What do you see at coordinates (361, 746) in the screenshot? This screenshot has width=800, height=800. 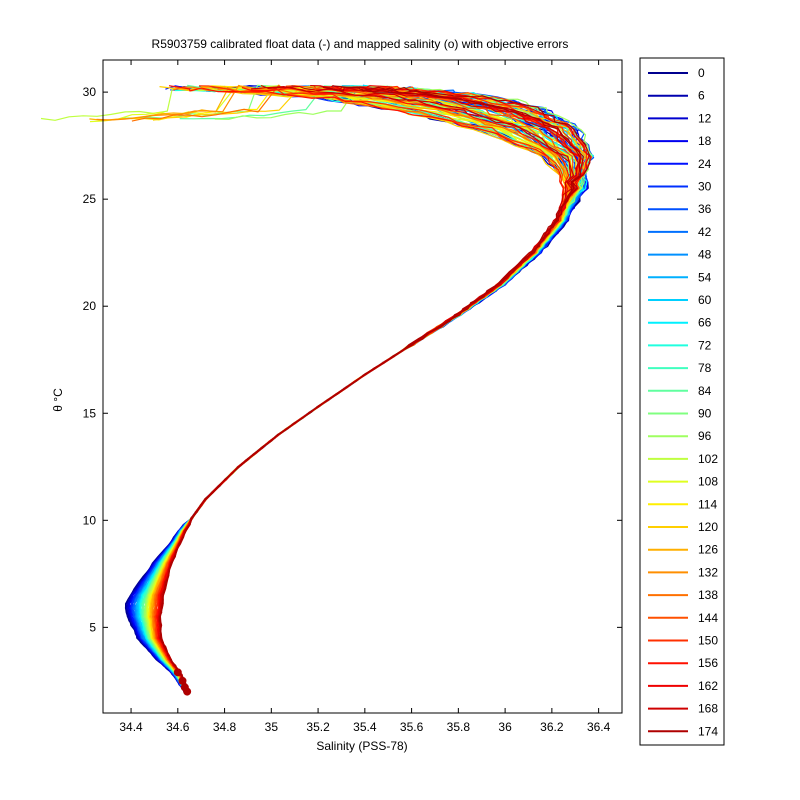 I see `x-axis-label: Salinity (PSS-78)` at bounding box center [361, 746].